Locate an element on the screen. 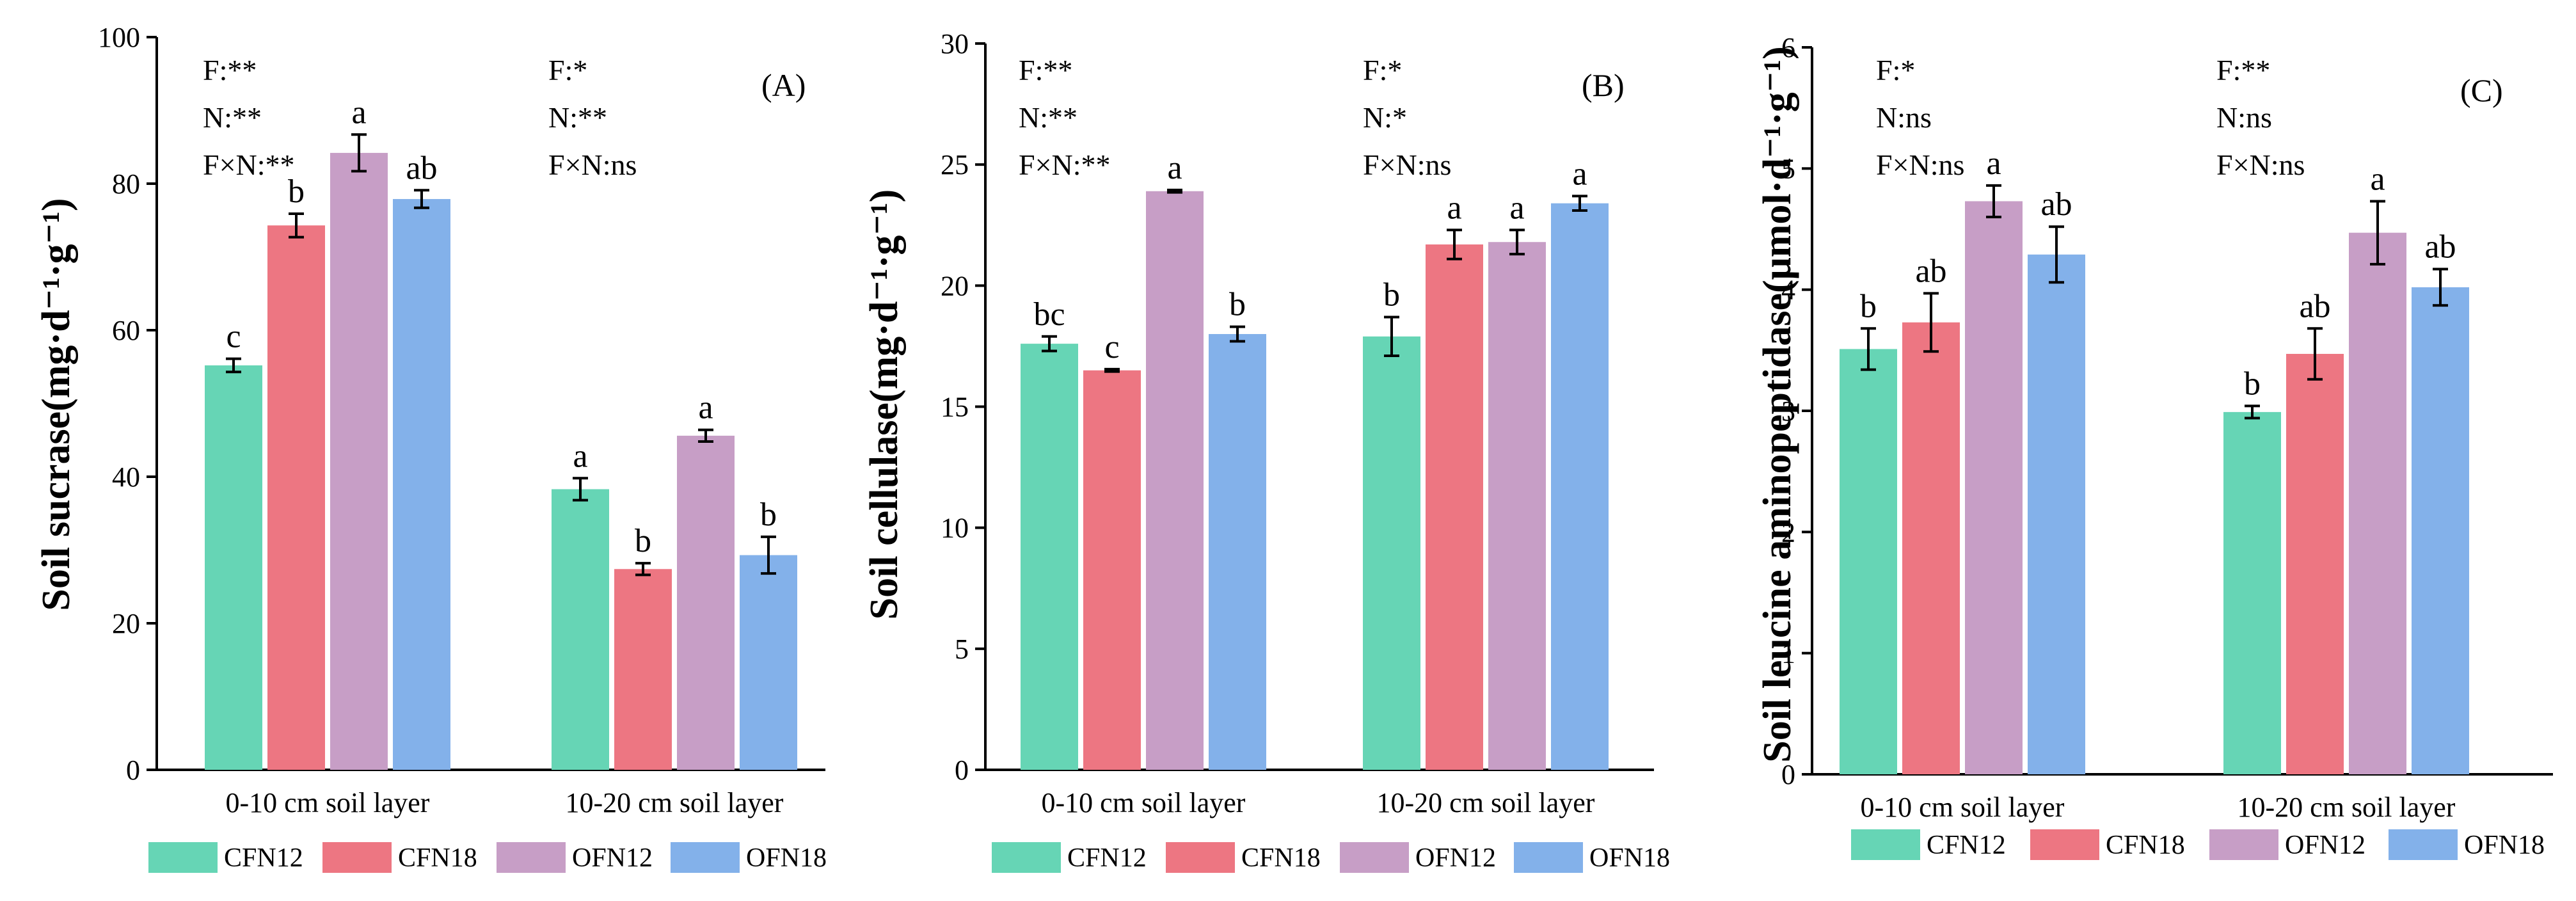 The height and width of the screenshot is (901, 2576). y-tick-label: 30 is located at coordinates (955, 44).